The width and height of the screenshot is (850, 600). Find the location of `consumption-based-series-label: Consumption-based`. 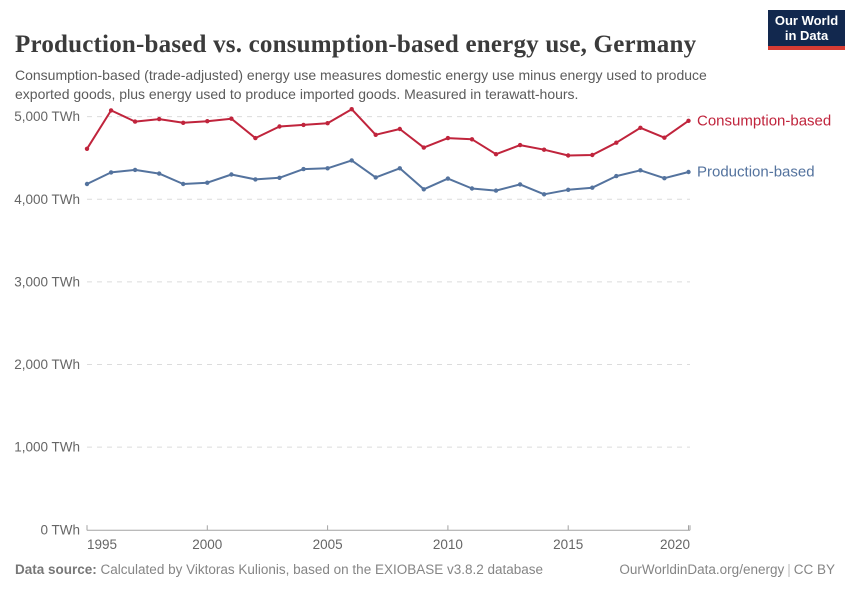

consumption-based-series-label: Consumption-based is located at coordinates (764, 120).